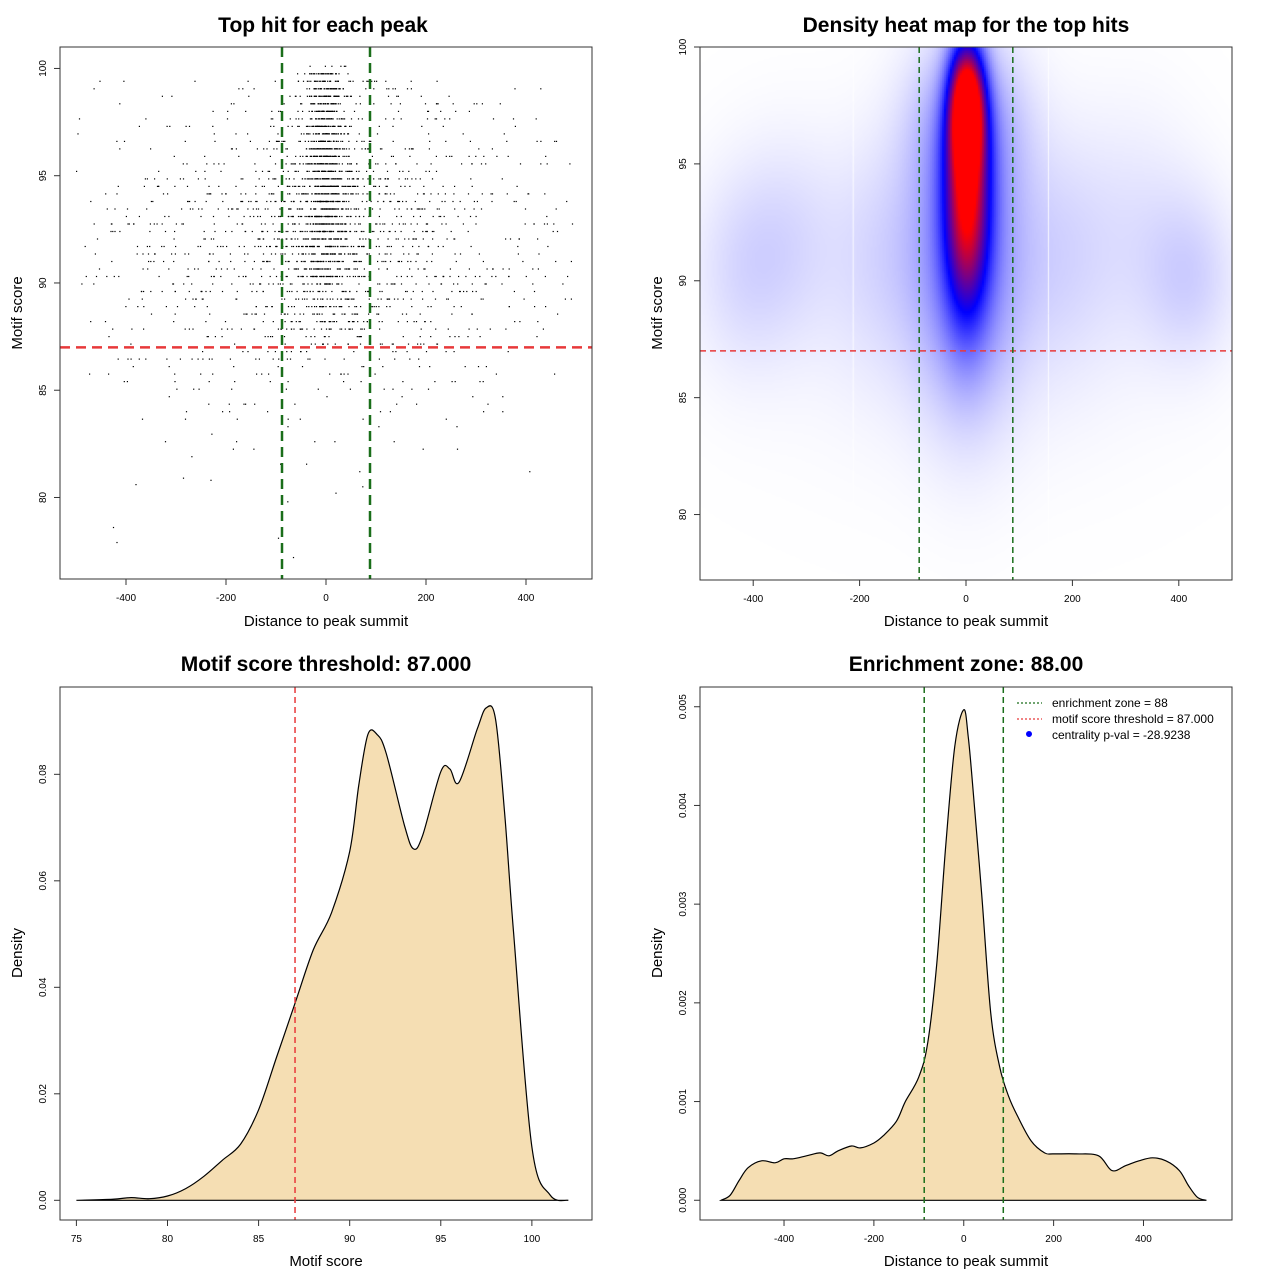  What do you see at coordinates (753, 599) in the screenshot?
I see `x-tick-label: -400` at bounding box center [753, 599].